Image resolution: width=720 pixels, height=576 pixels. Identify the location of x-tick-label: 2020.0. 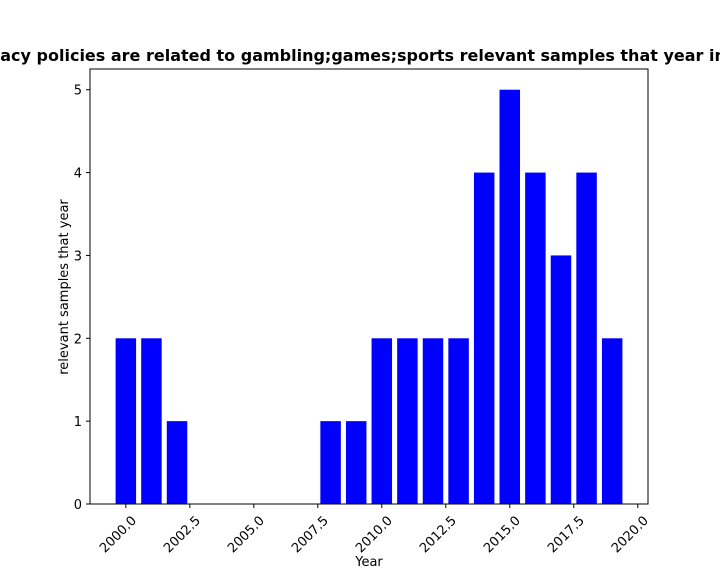
(630, 534).